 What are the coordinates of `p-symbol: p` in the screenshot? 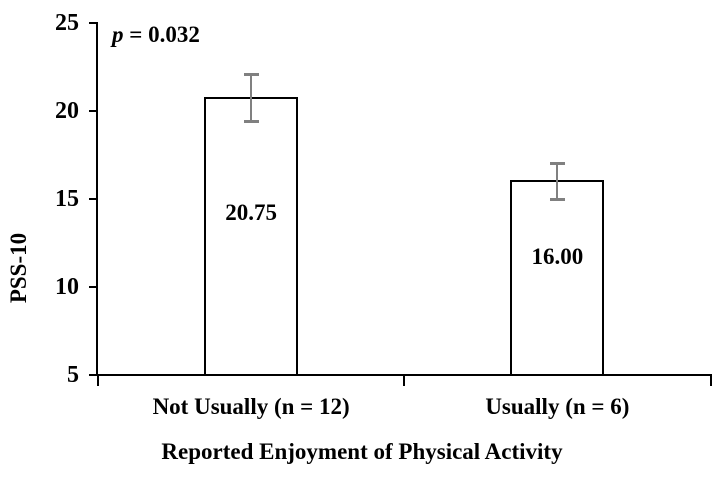 It's located at (118, 34).